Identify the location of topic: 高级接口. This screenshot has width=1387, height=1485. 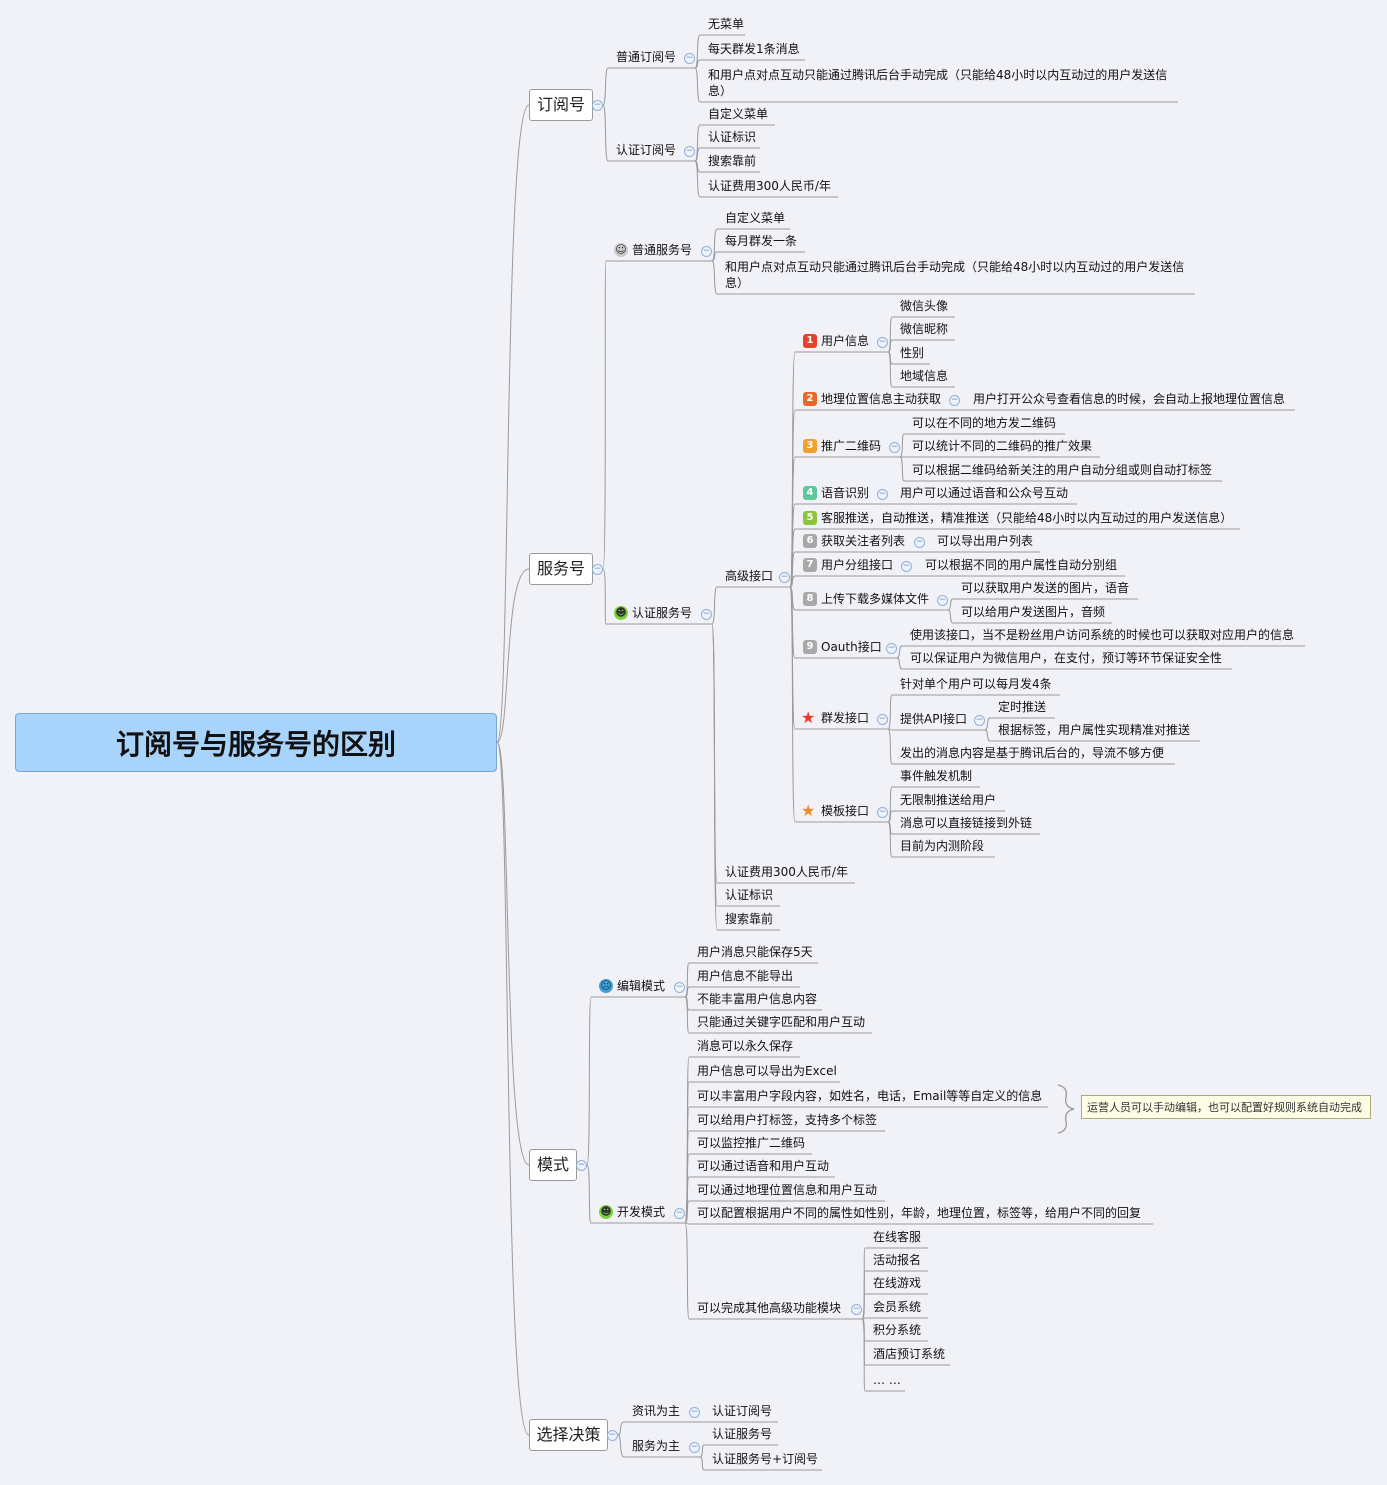
(749, 576).